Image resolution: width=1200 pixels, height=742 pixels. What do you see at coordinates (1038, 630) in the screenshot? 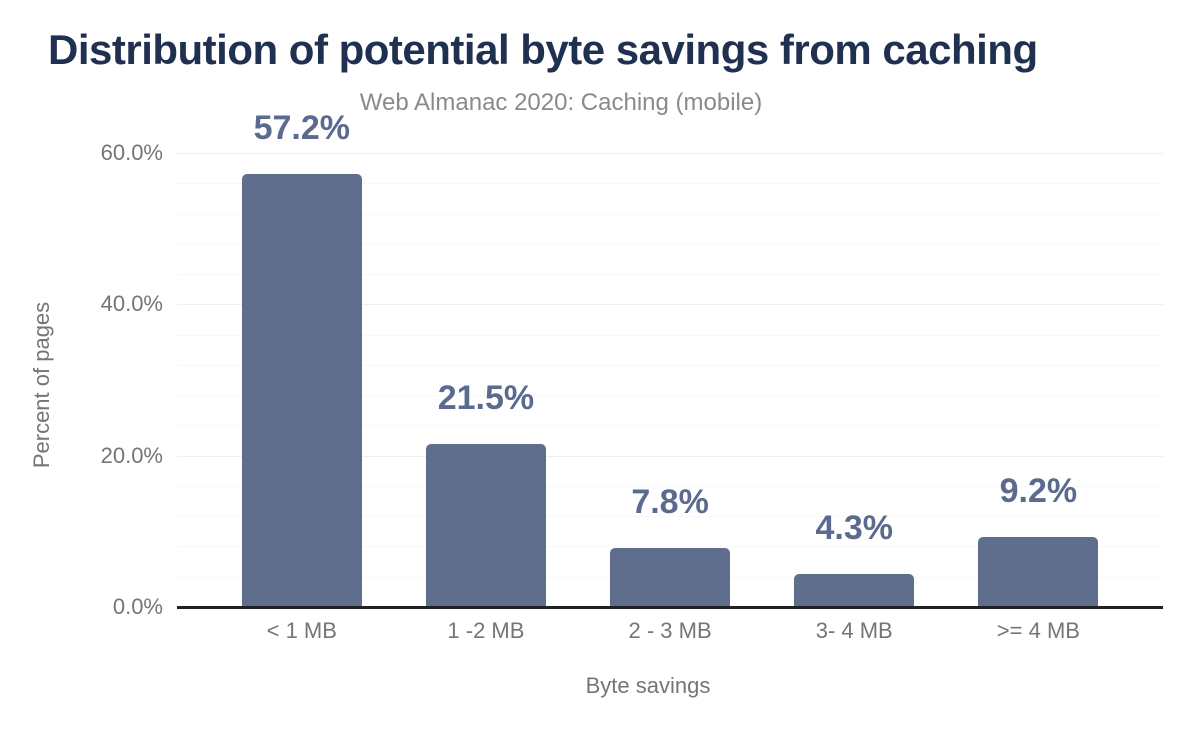
I see `x-tick-label: >= 4 MB` at bounding box center [1038, 630].